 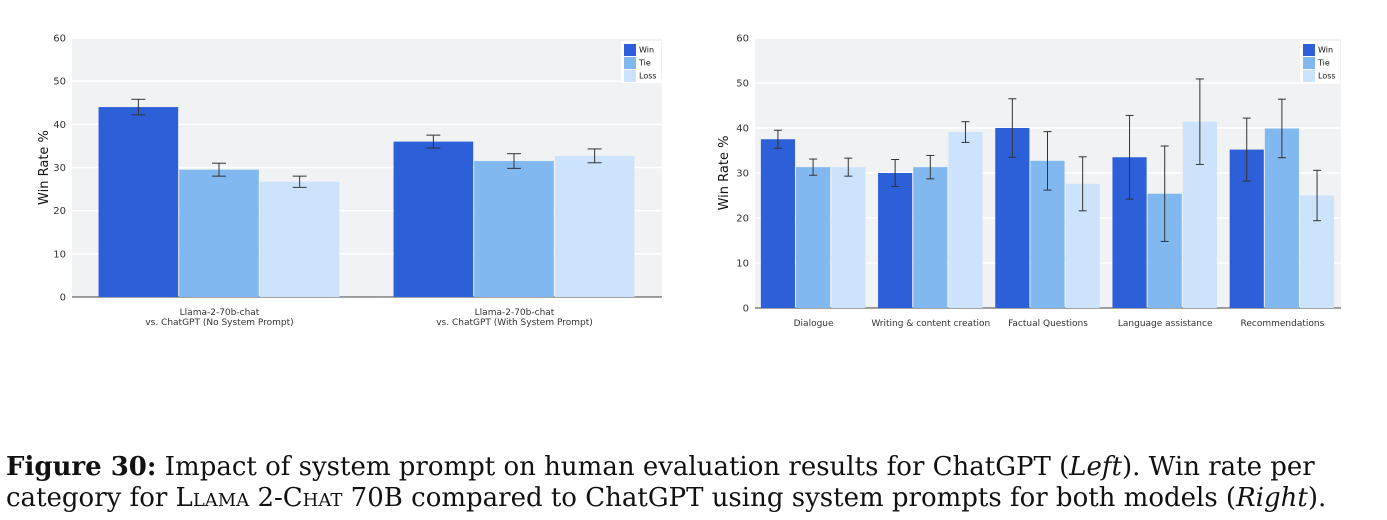 I want to click on caption-text-2: ). Win rate per category for, so click(x=660, y=482).